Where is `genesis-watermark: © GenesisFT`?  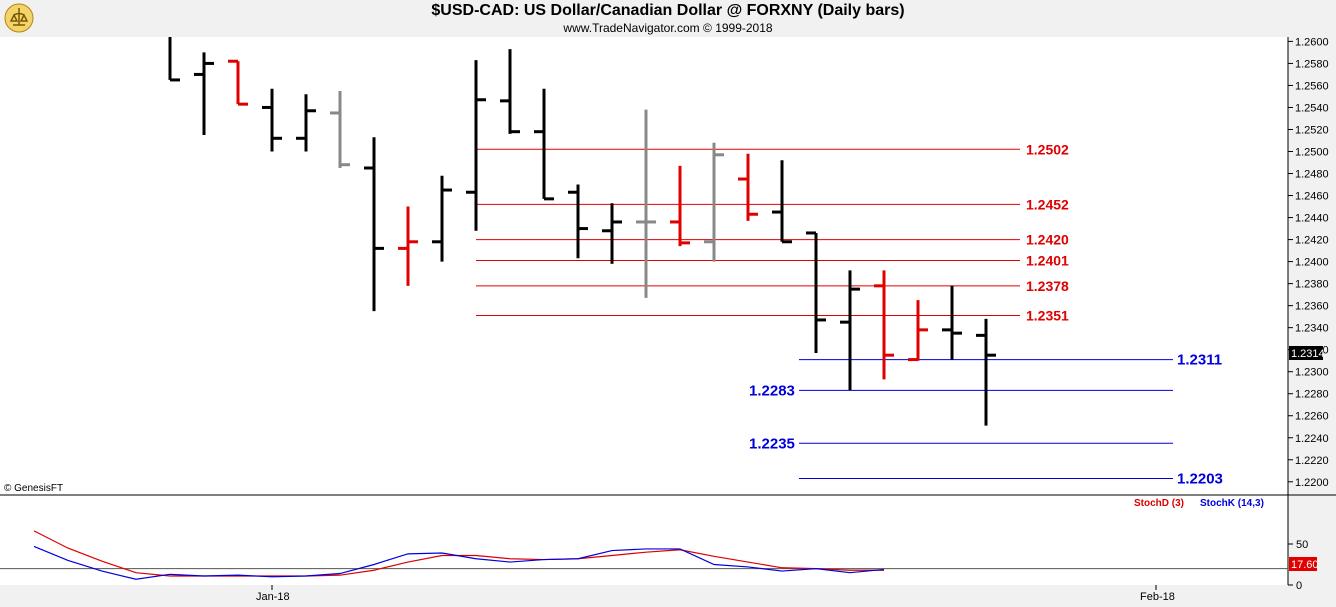
genesis-watermark: © GenesisFT is located at coordinates (33, 488).